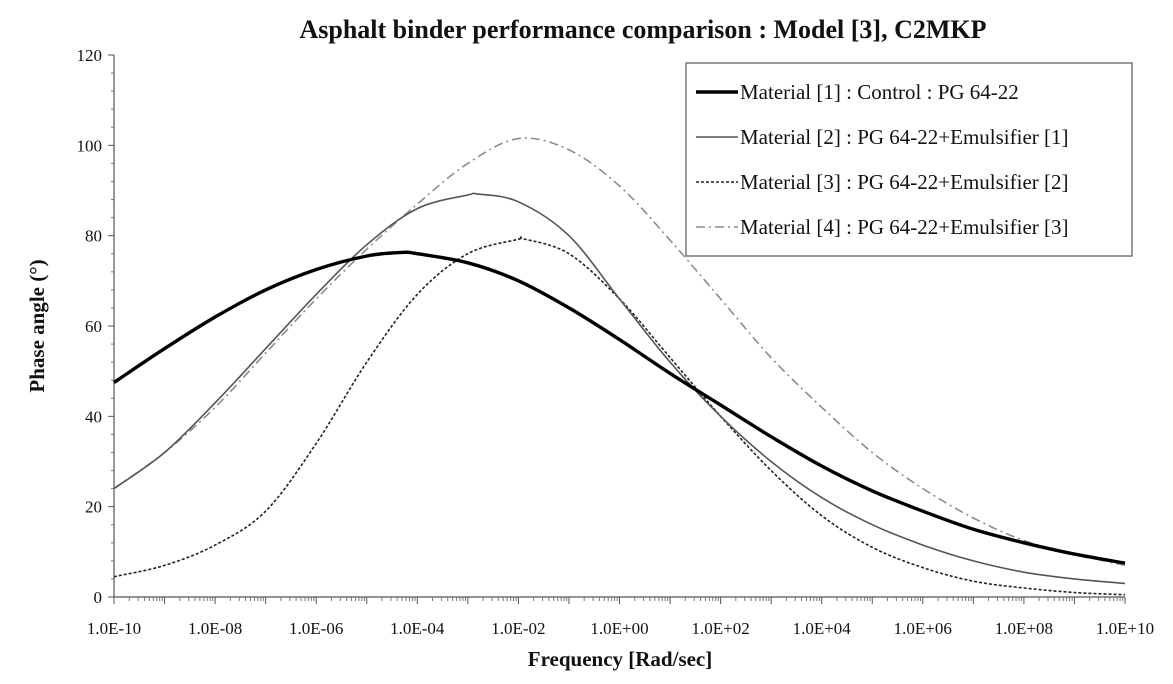 The width and height of the screenshot is (1173, 684). Describe the element at coordinates (90, 55) in the screenshot. I see `y-tick-label: 120` at that location.